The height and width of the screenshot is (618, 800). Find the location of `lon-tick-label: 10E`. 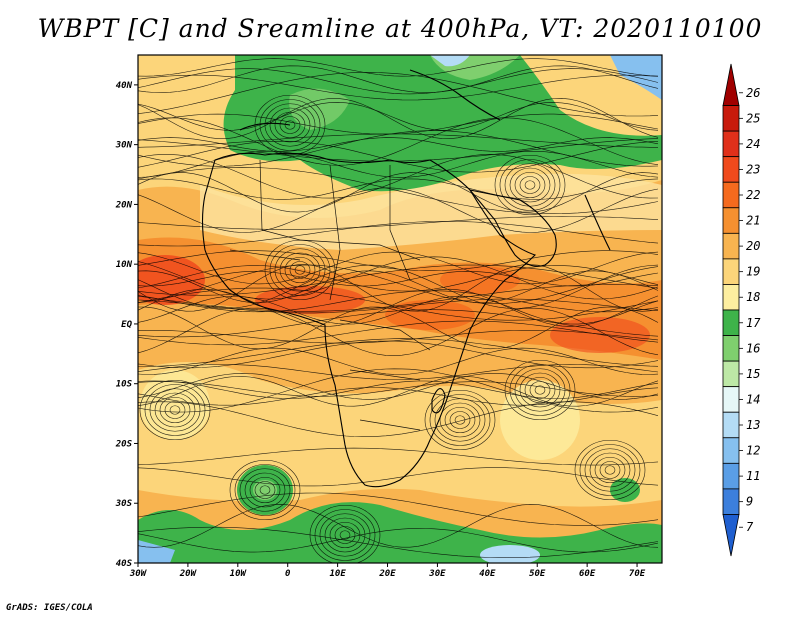

lon-tick-label: 10E is located at coordinates (337, 574).